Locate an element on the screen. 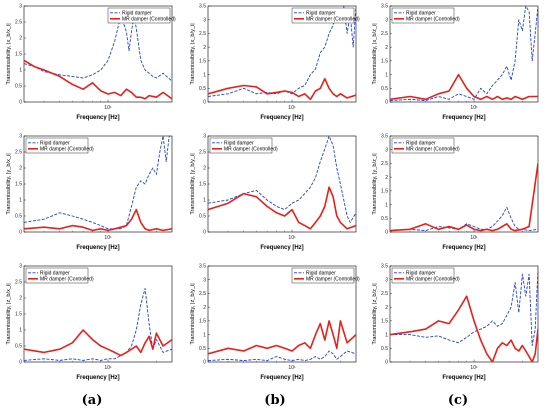  y-axis-label: Transmissibility, |y_b/z_i| is located at coordinates (375, 183).